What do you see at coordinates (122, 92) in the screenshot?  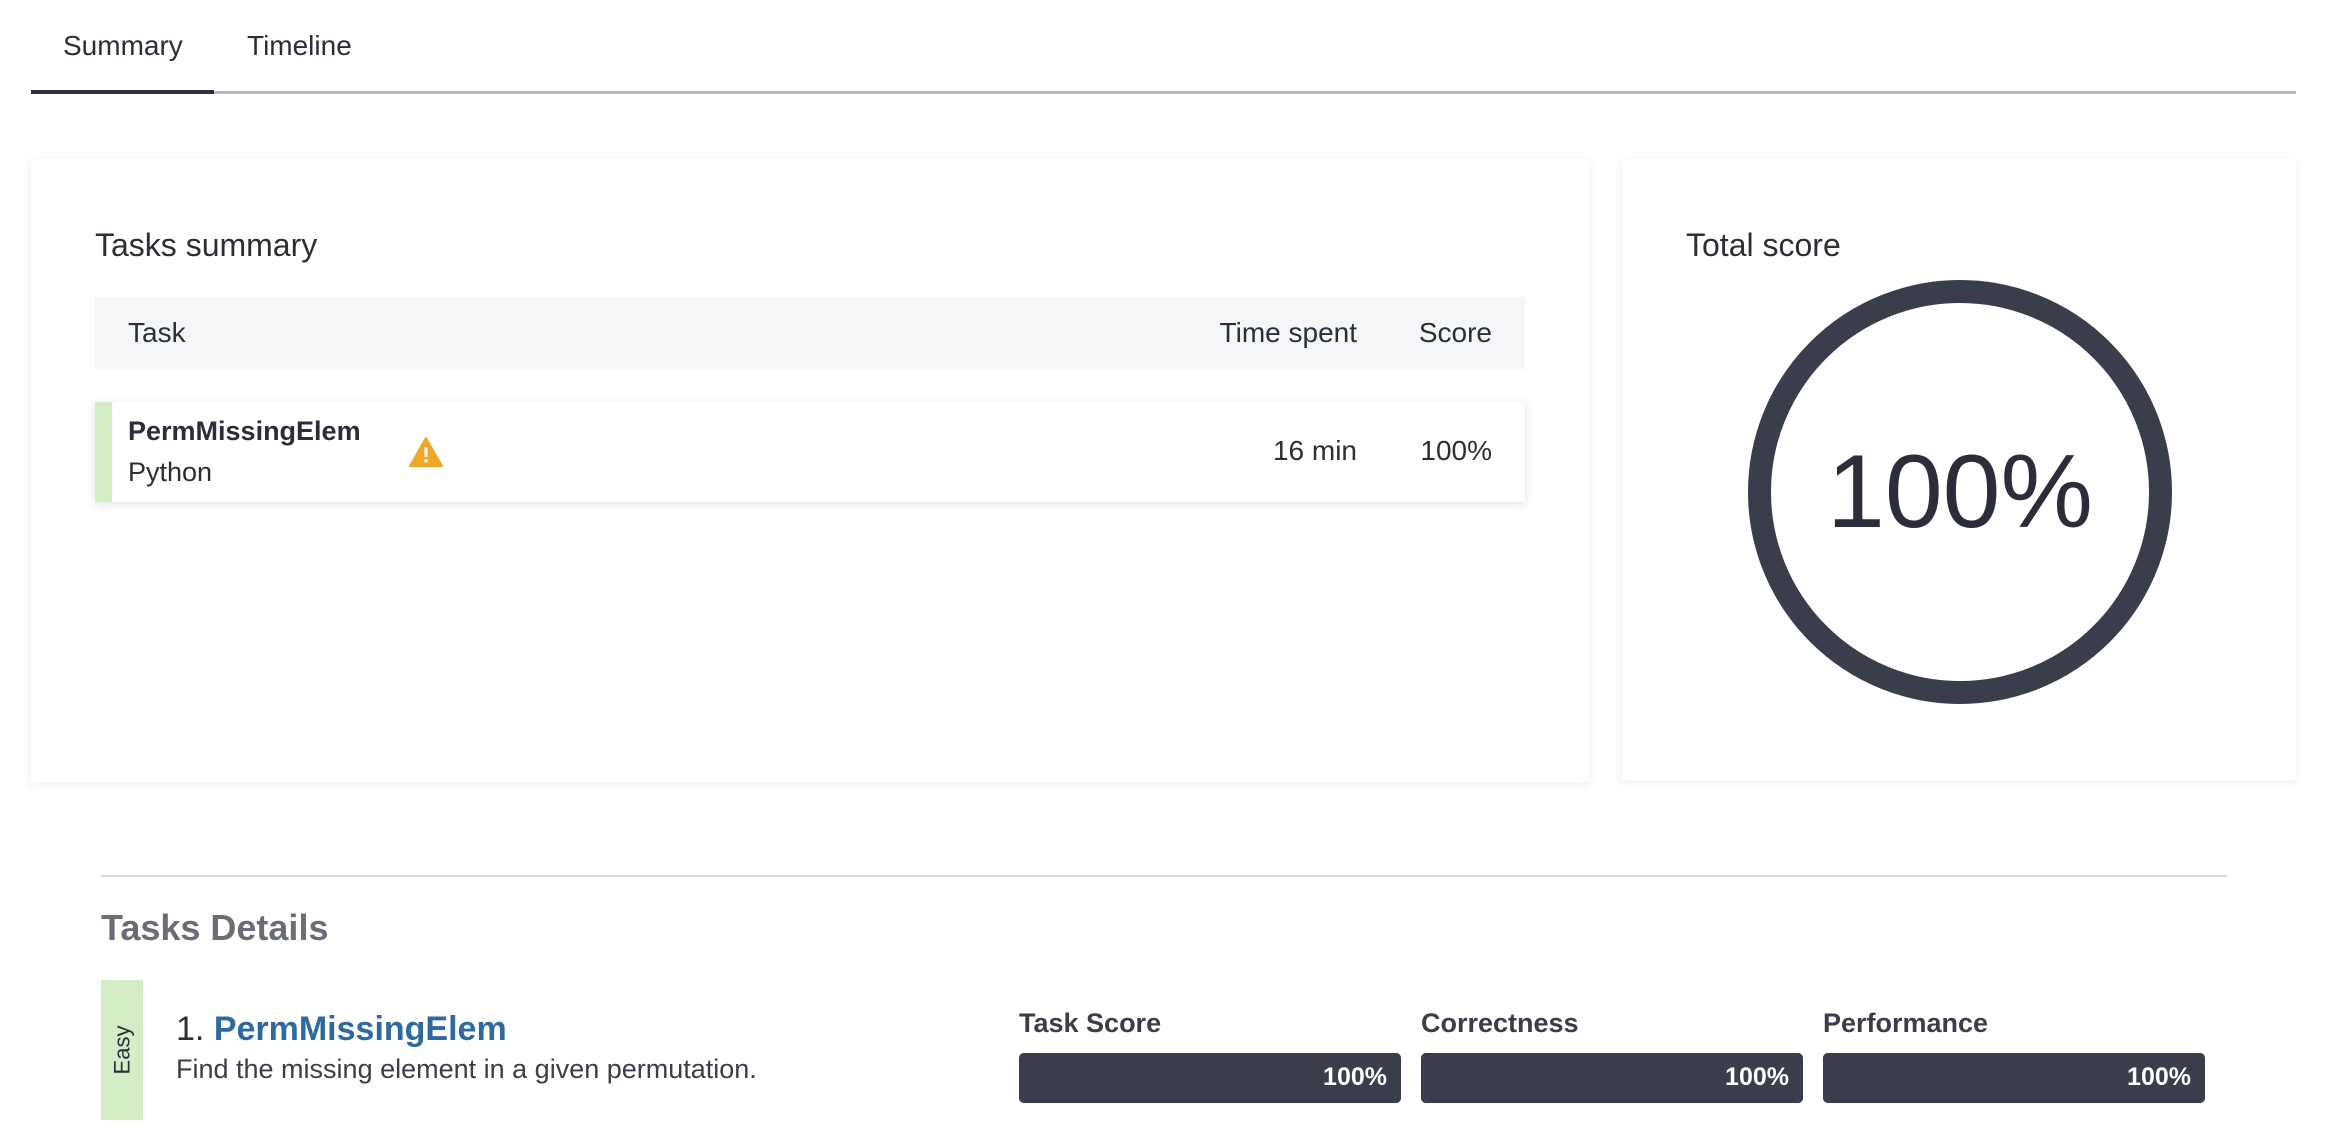 I see `active-tab-indicator` at bounding box center [122, 92].